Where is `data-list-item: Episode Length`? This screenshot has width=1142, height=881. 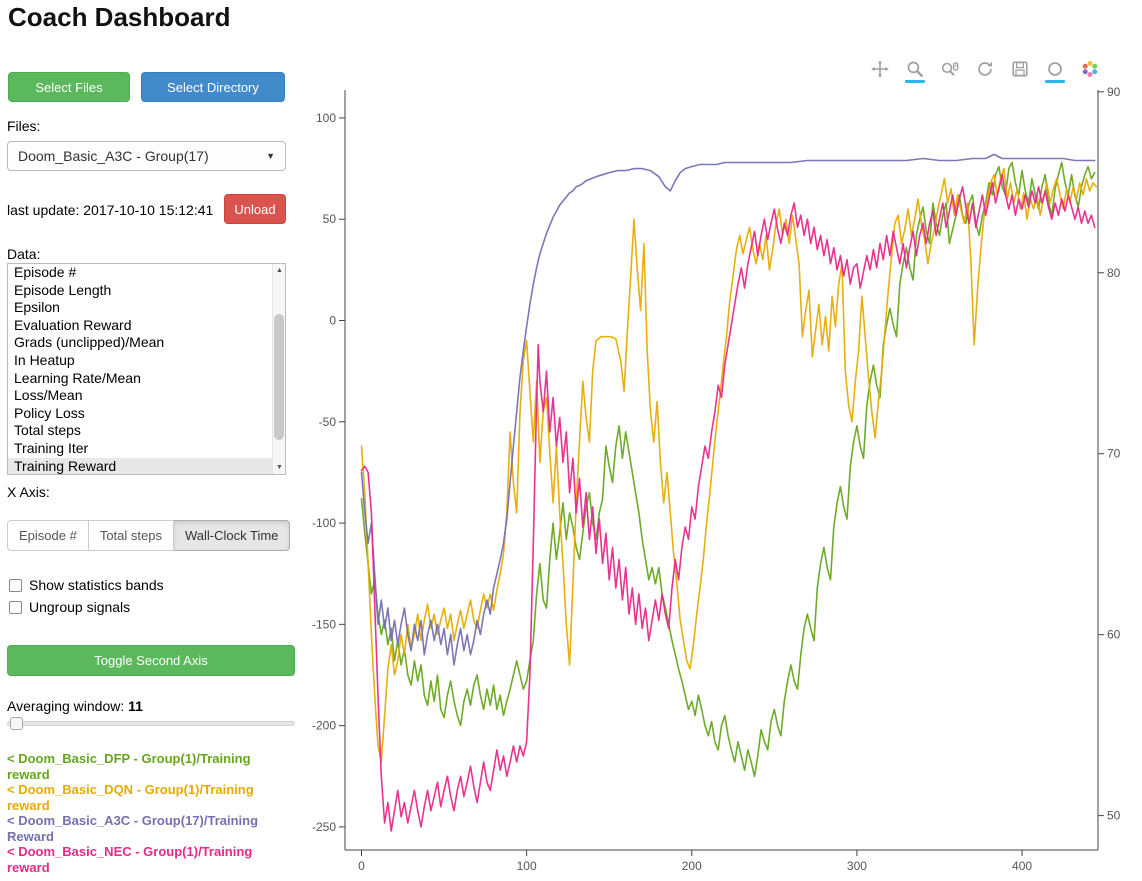
data-list-item: Episode Length is located at coordinates (63, 289).